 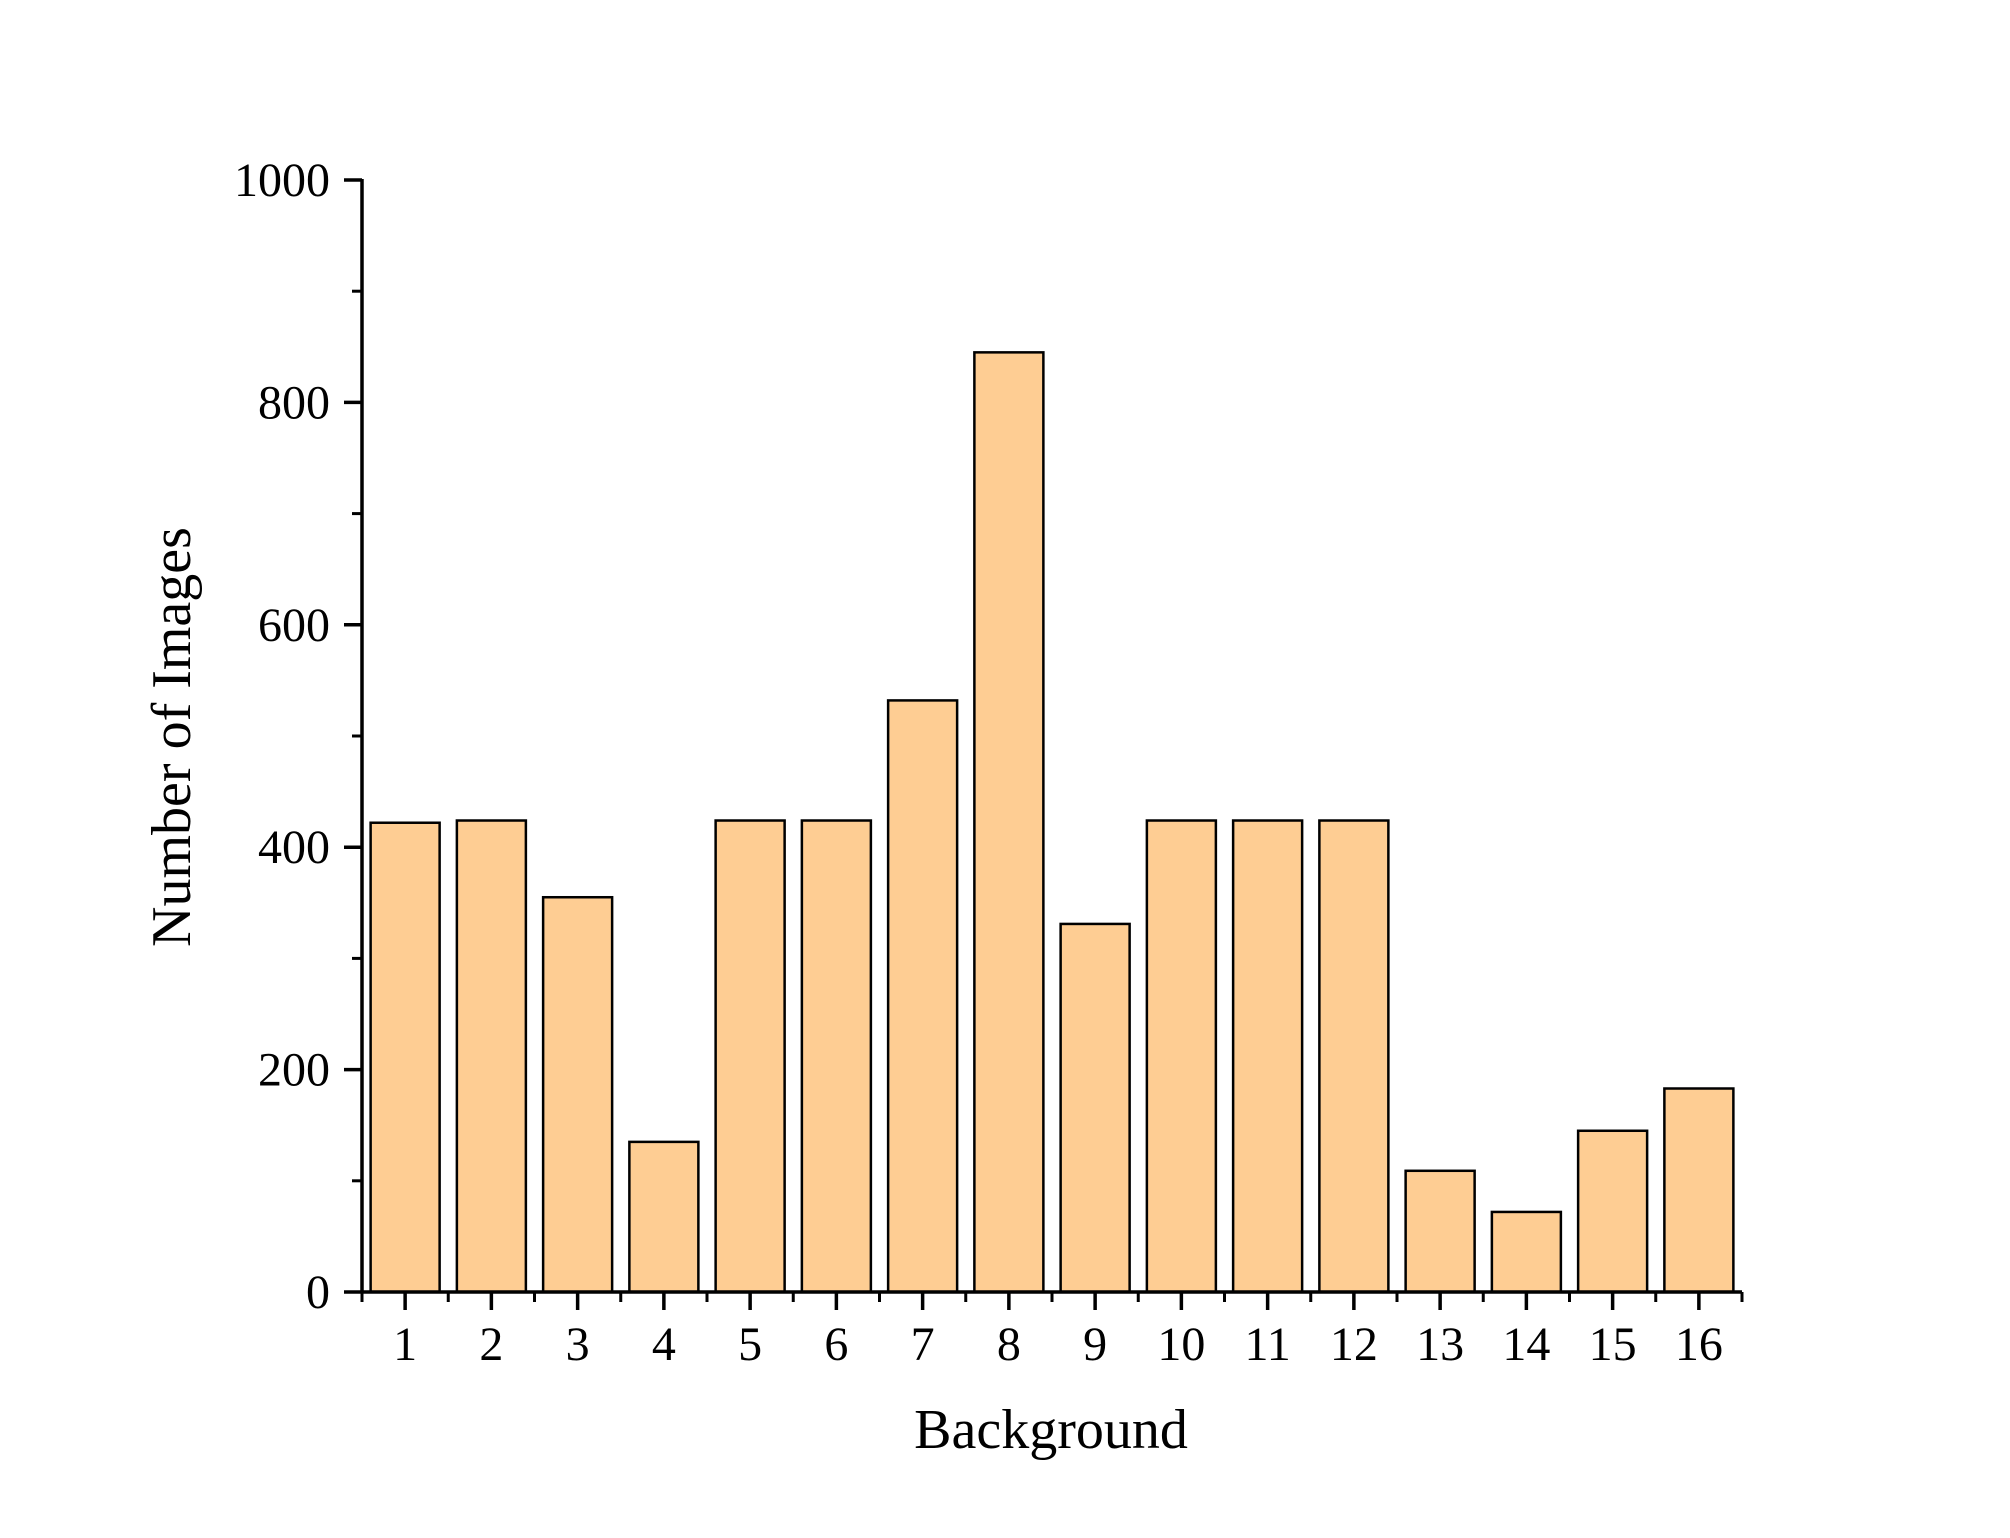 What do you see at coordinates (282, 180) in the screenshot?
I see `y-tick-label: 1000` at bounding box center [282, 180].